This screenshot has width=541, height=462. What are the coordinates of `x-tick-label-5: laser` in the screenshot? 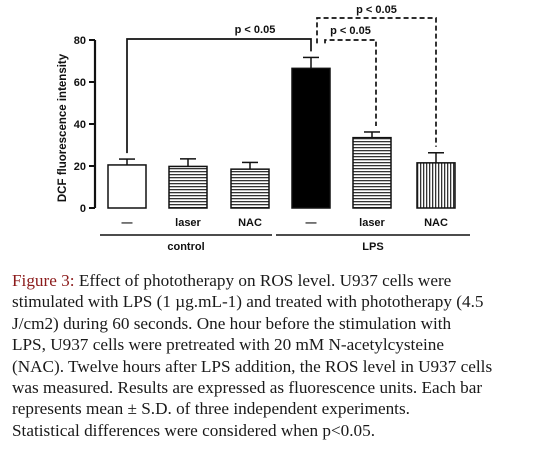 It's located at (372, 223).